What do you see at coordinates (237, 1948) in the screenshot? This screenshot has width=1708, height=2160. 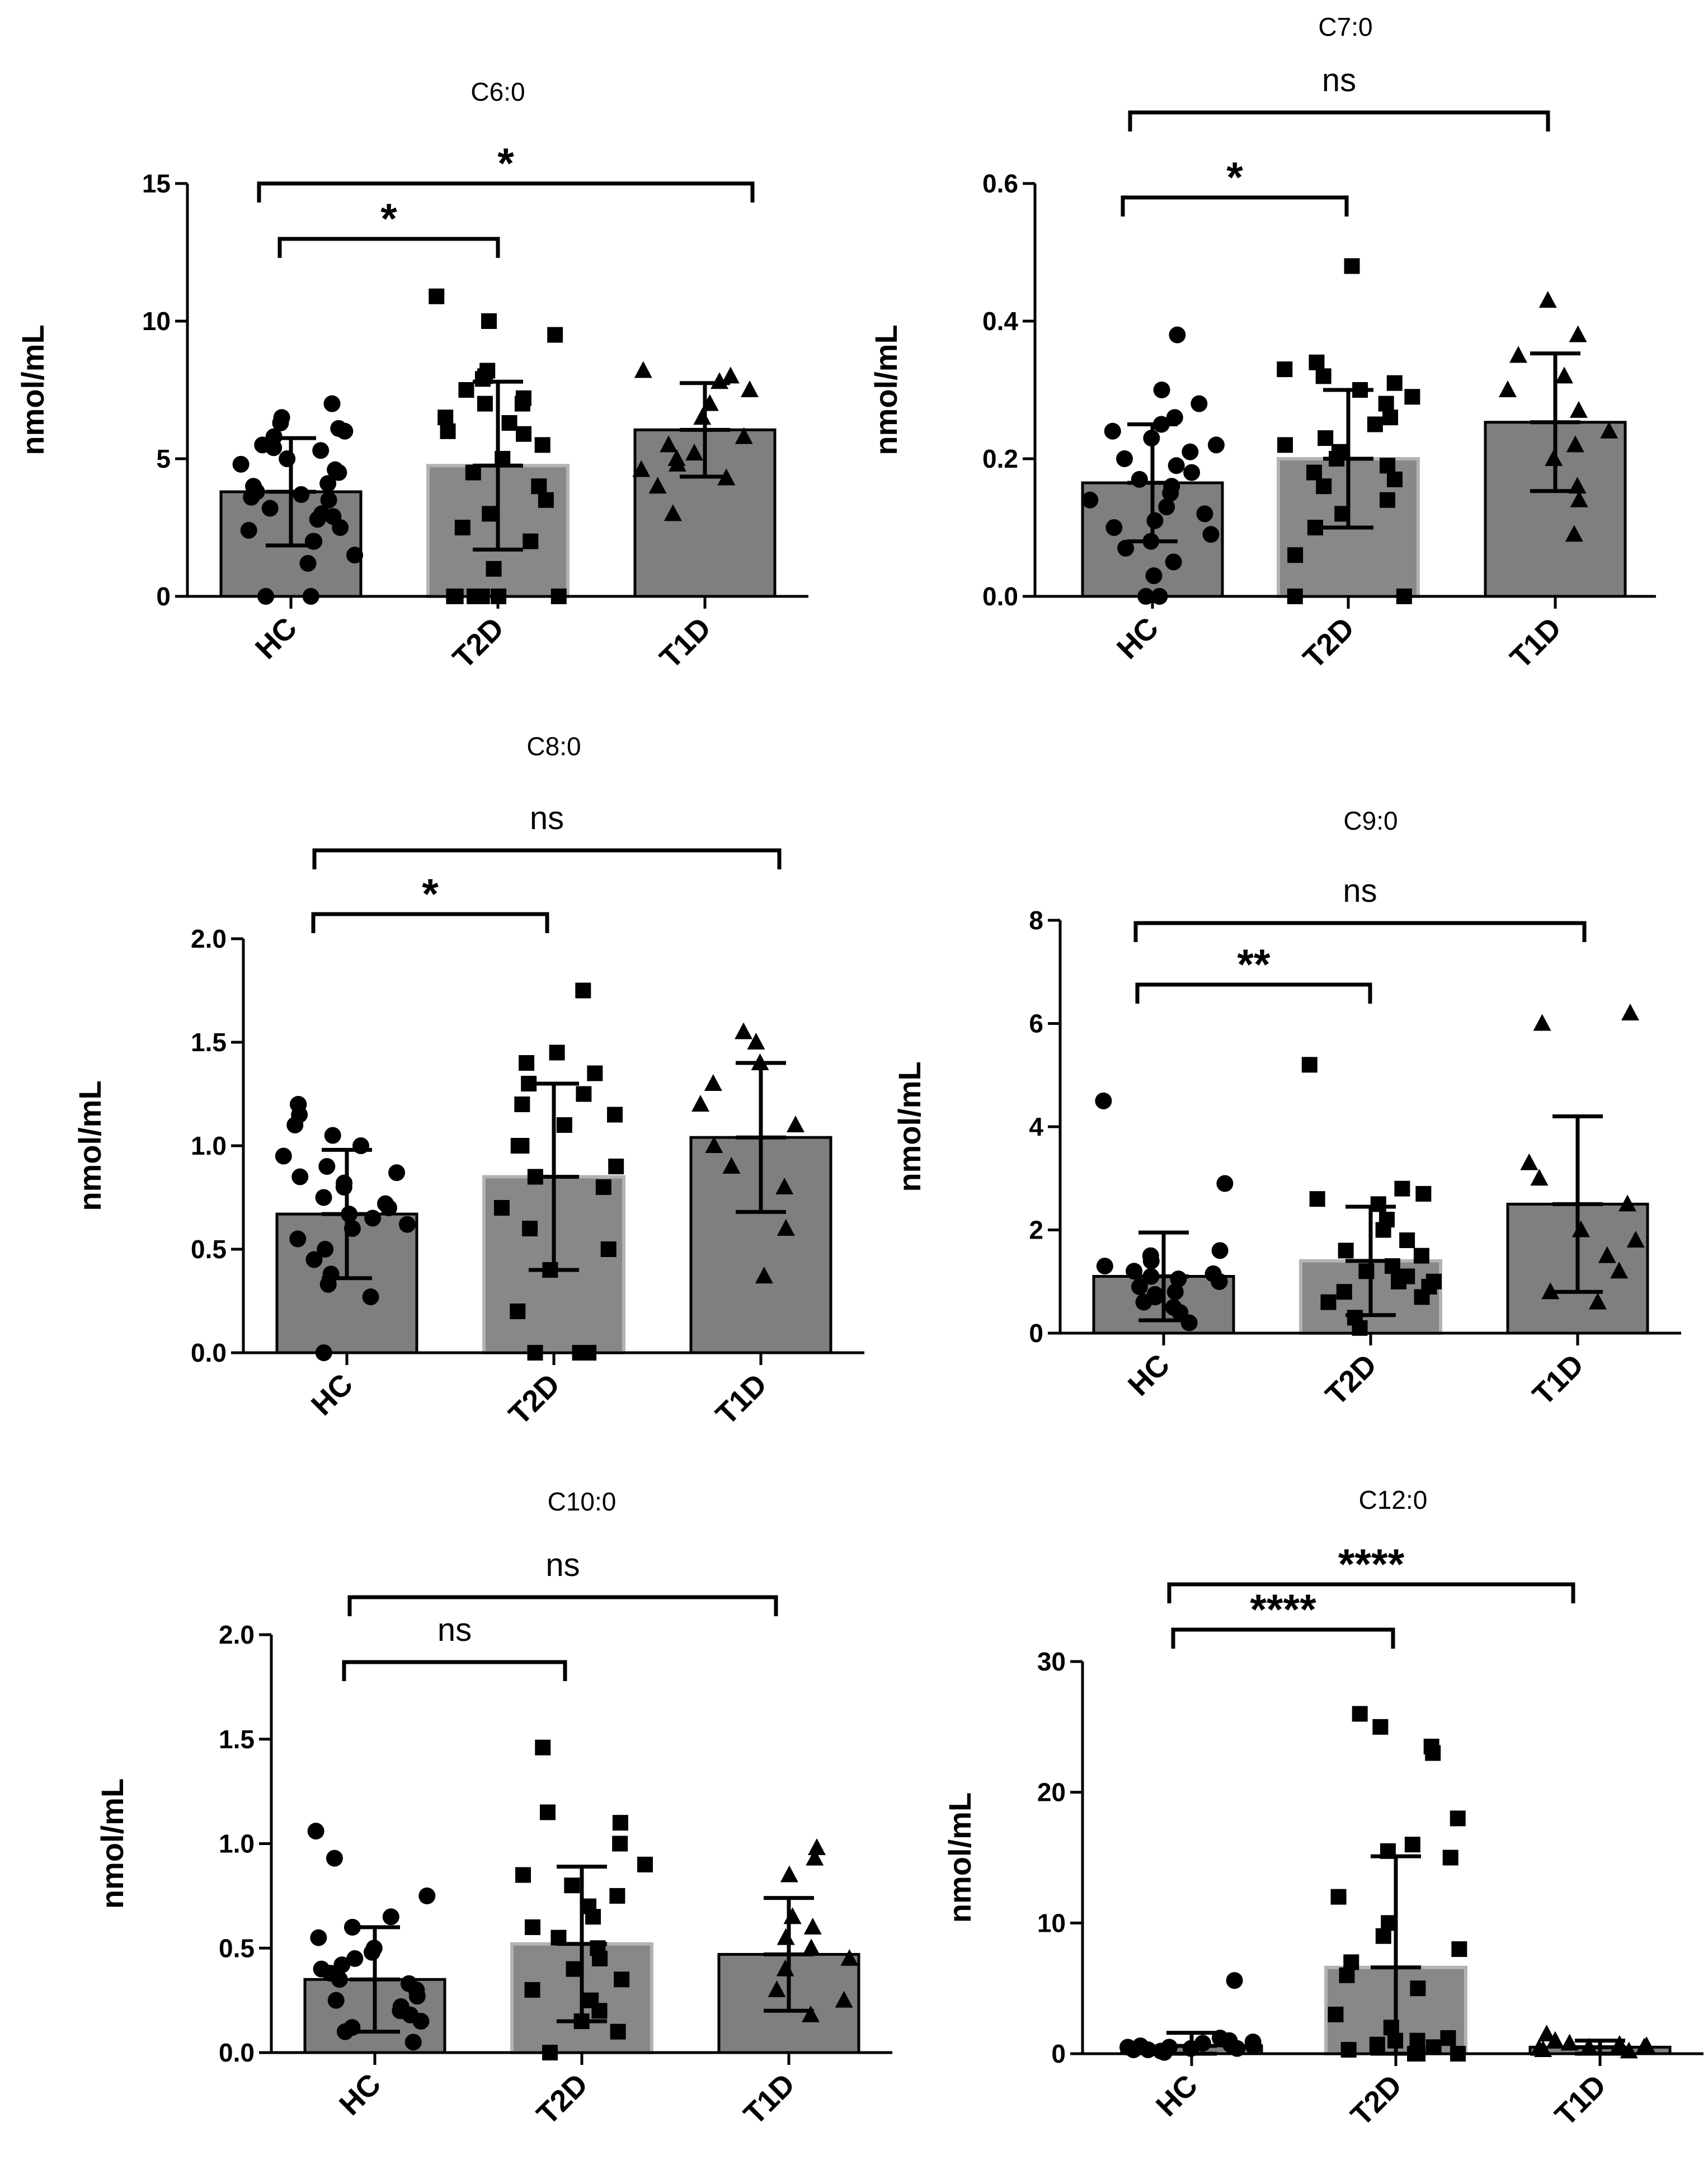 I see `y-tick-label-c10-0-1: 0.5` at bounding box center [237, 1948].